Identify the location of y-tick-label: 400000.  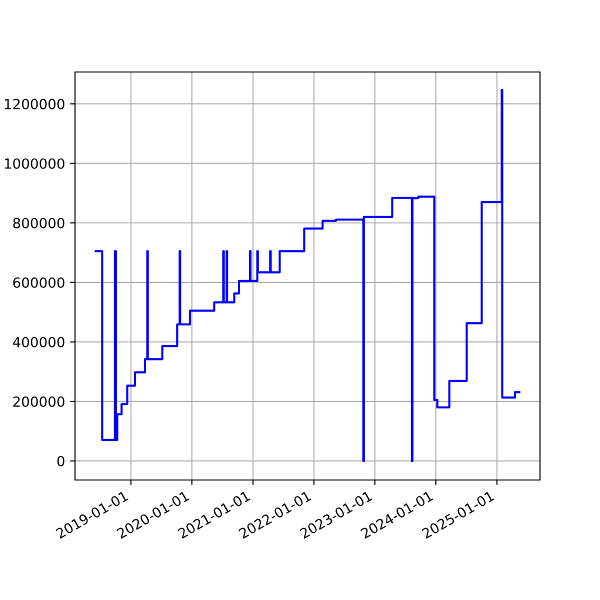
(38, 342).